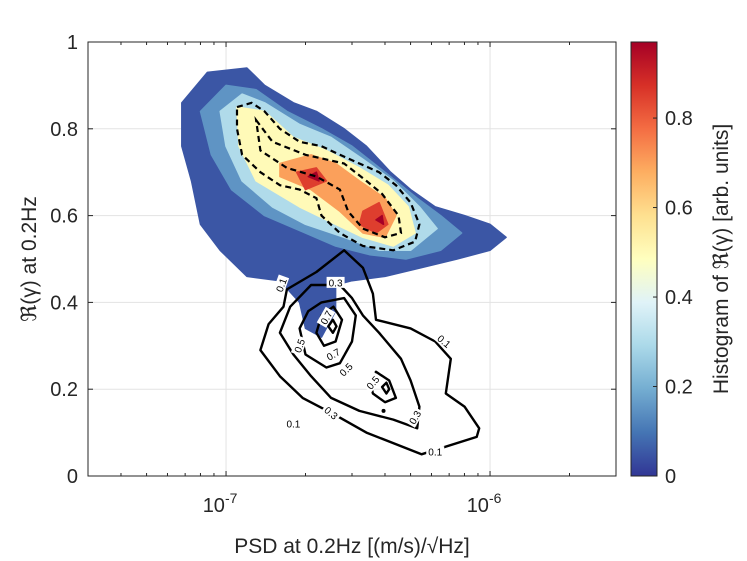 This screenshot has height=561, width=747. What do you see at coordinates (644, 259) in the screenshot?
I see `colorbar` at bounding box center [644, 259].